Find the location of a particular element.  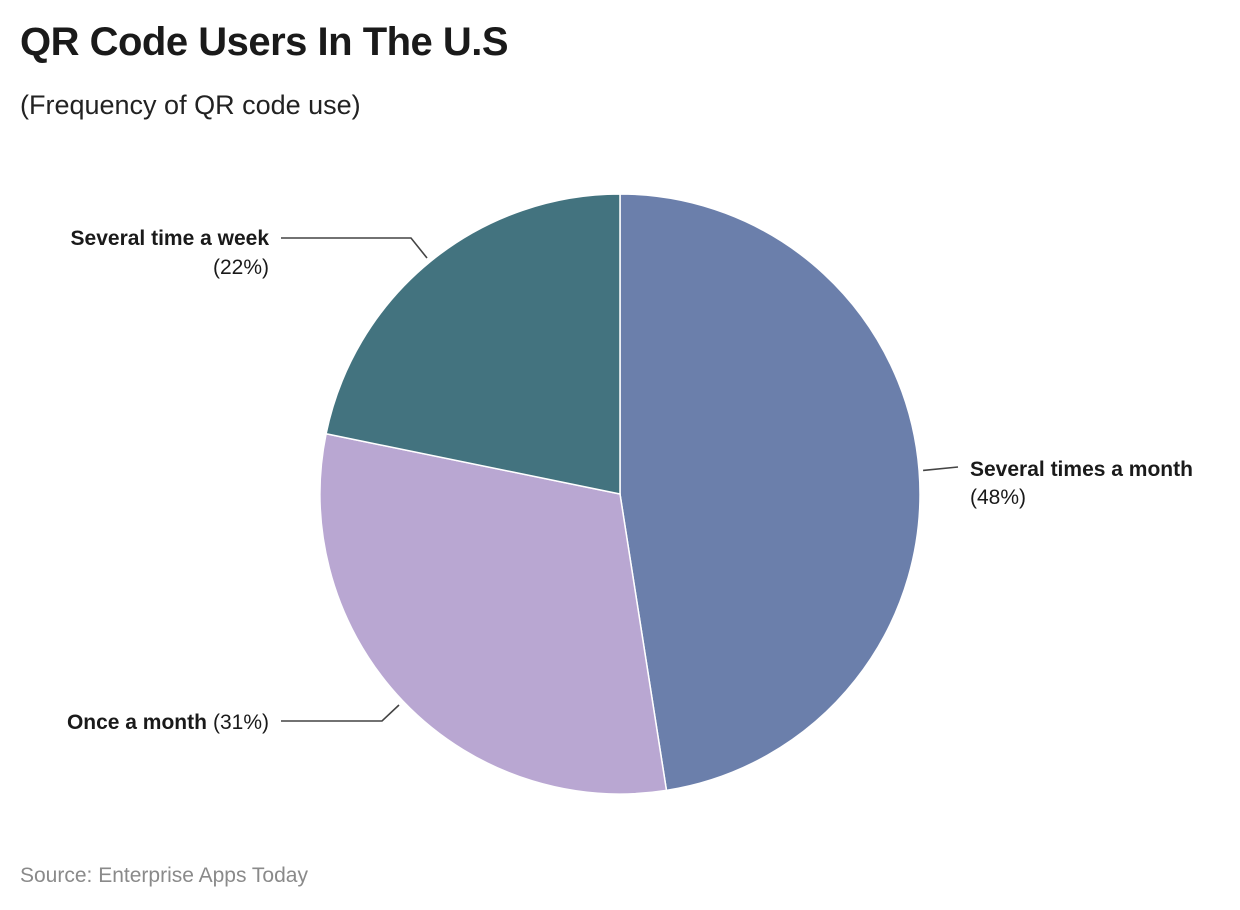

slice-value-once-a-month: (31%) is located at coordinates (241, 722).